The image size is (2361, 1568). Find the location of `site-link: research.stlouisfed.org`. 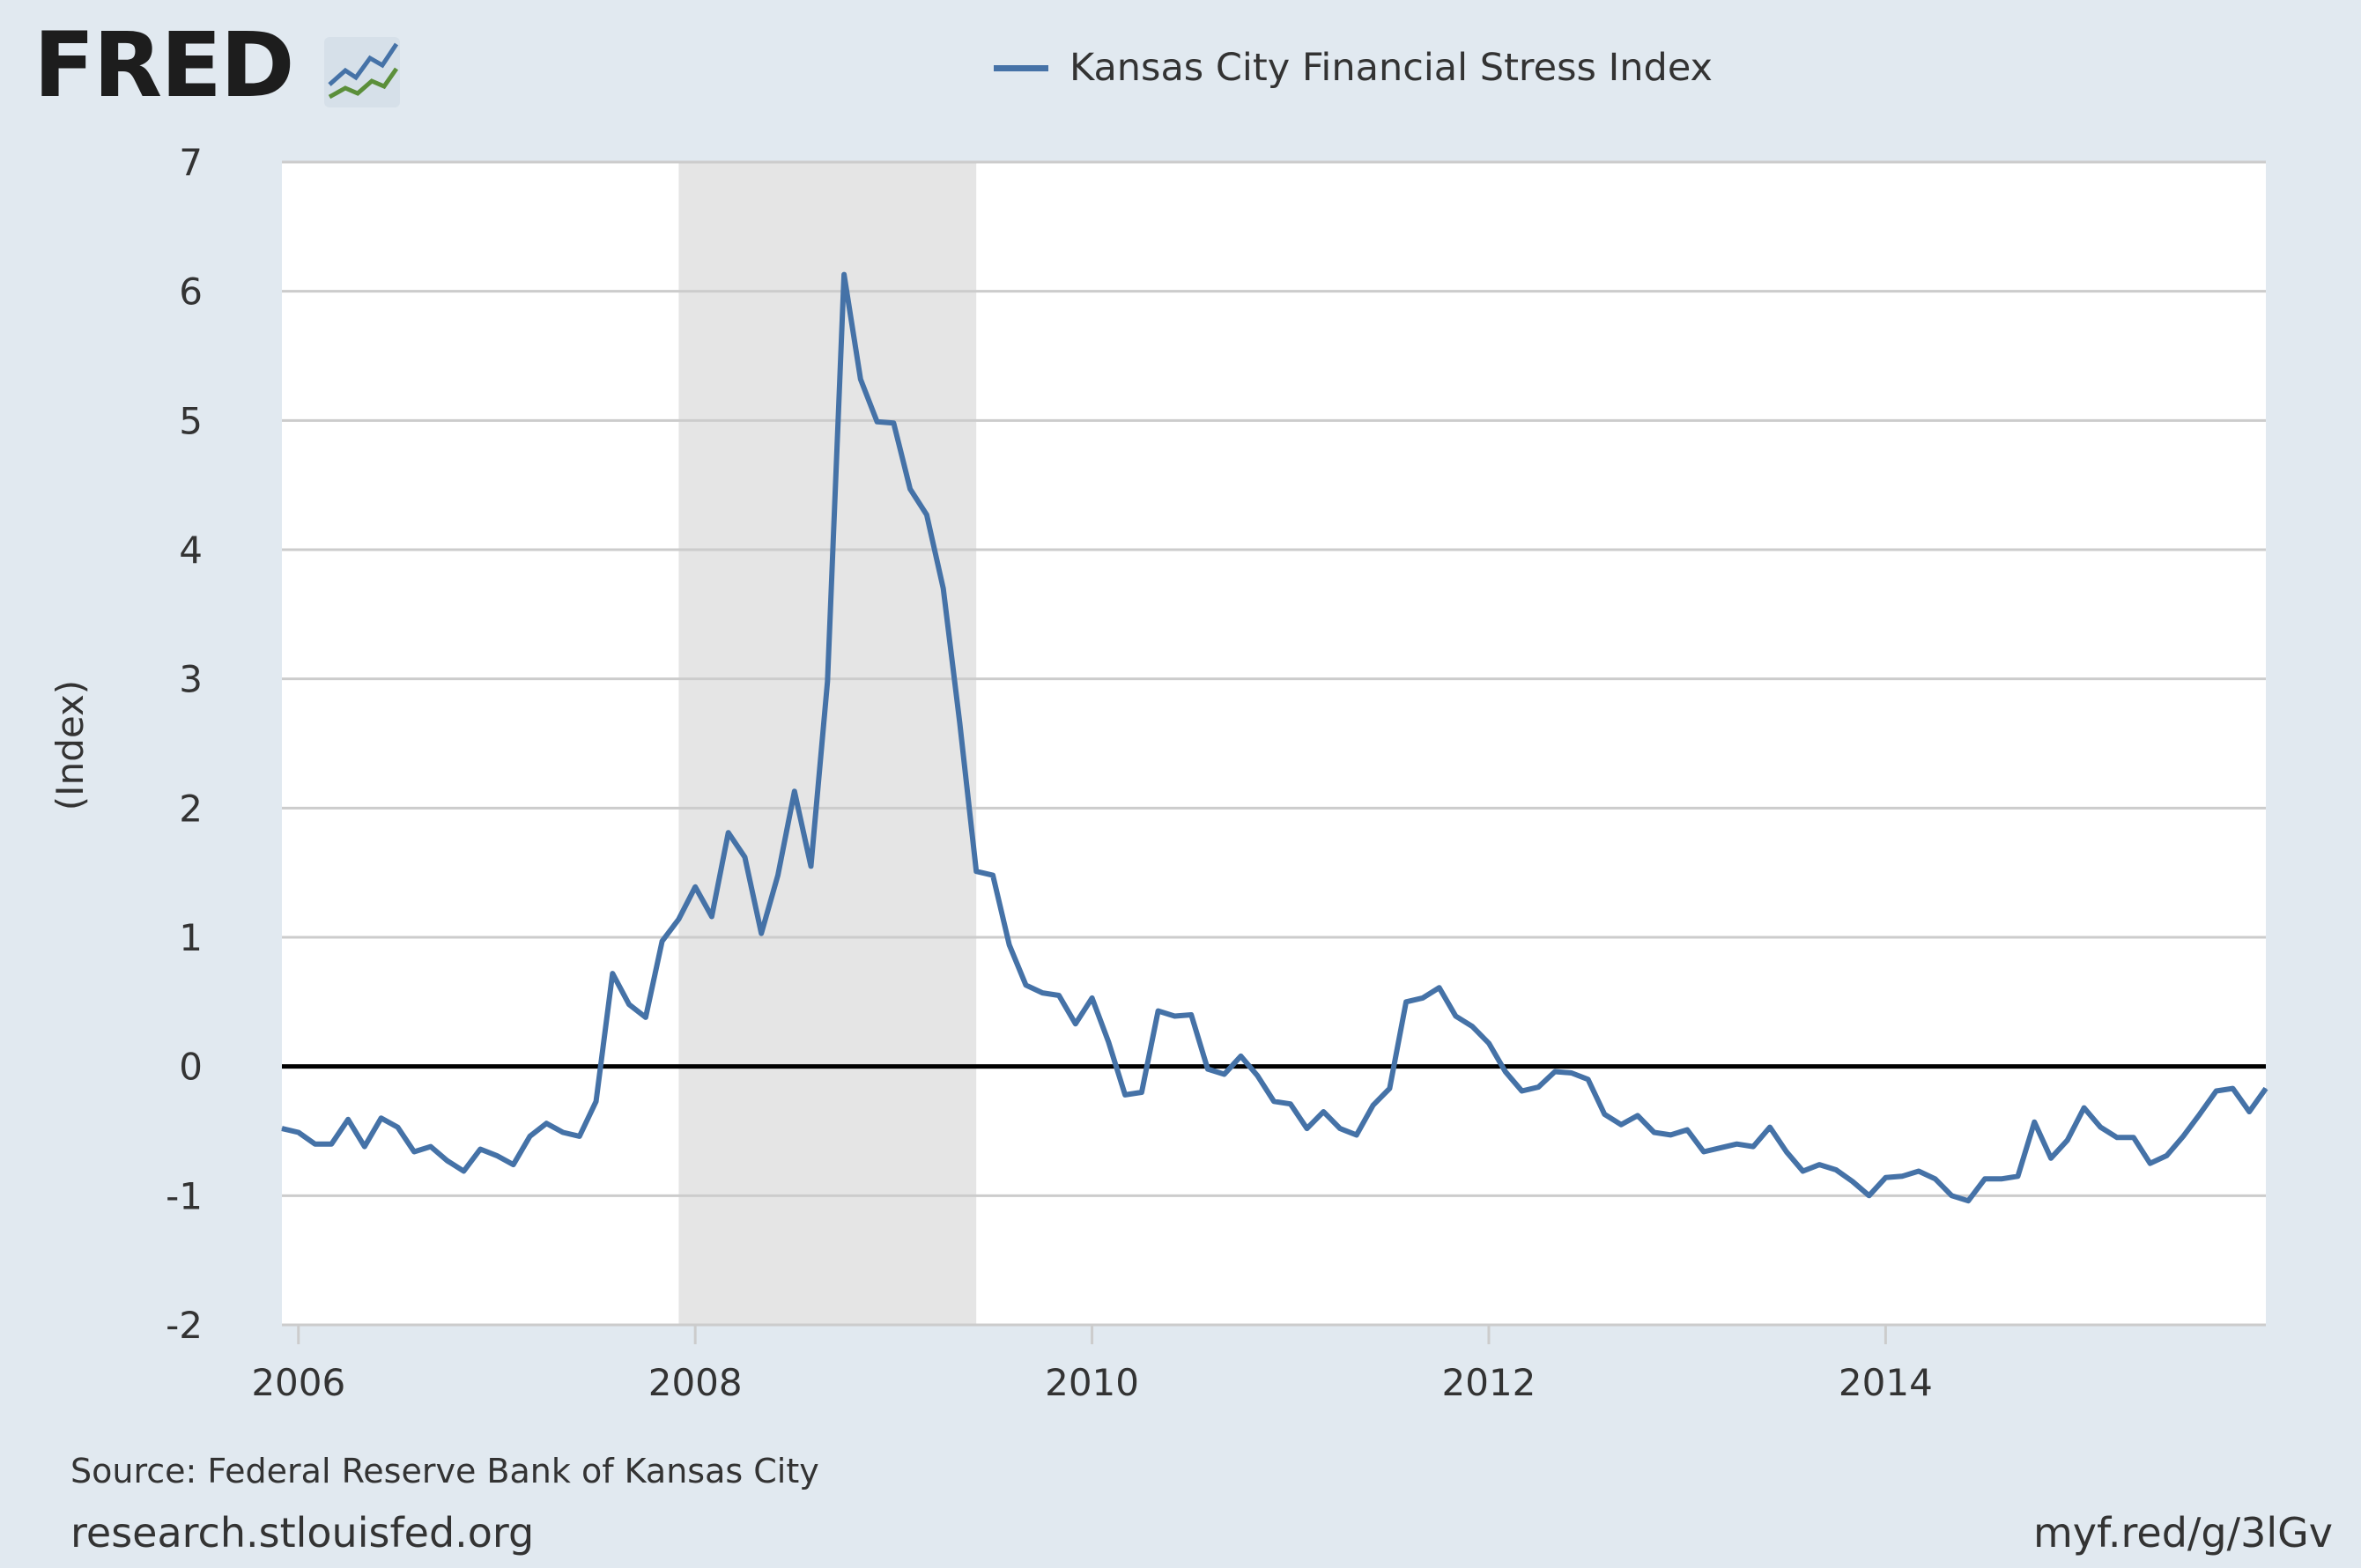

site-link: research.stlouisfed.org is located at coordinates (302, 1533).